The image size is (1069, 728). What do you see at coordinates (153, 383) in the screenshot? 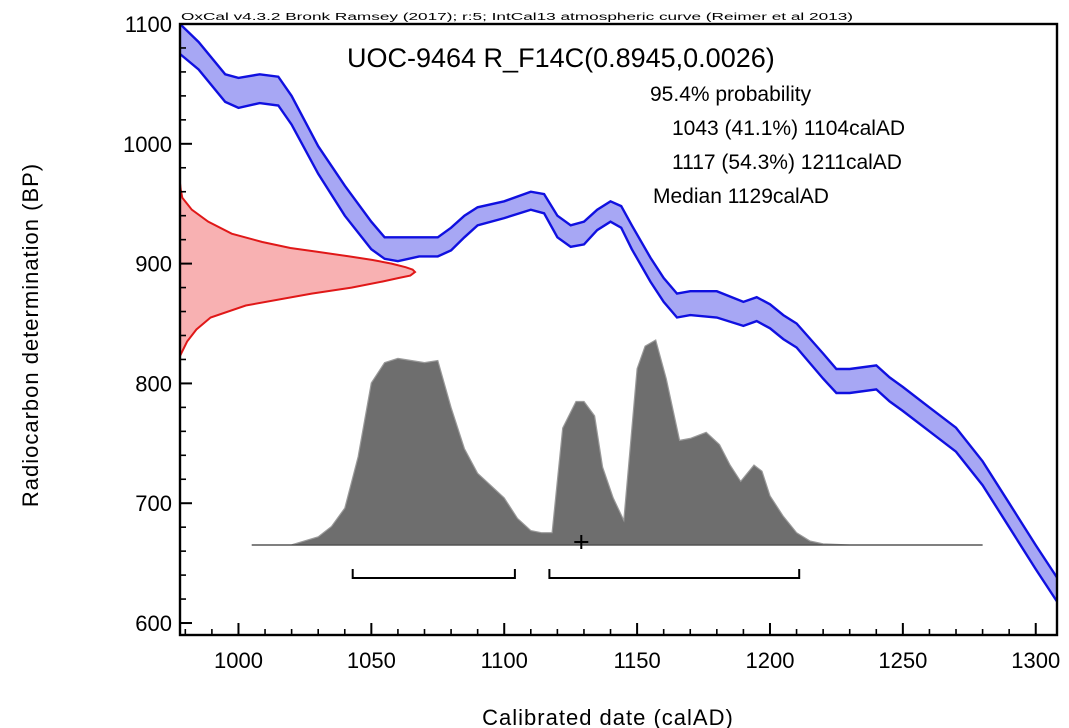
I see `y-tick-label-800: 800` at bounding box center [153, 383].